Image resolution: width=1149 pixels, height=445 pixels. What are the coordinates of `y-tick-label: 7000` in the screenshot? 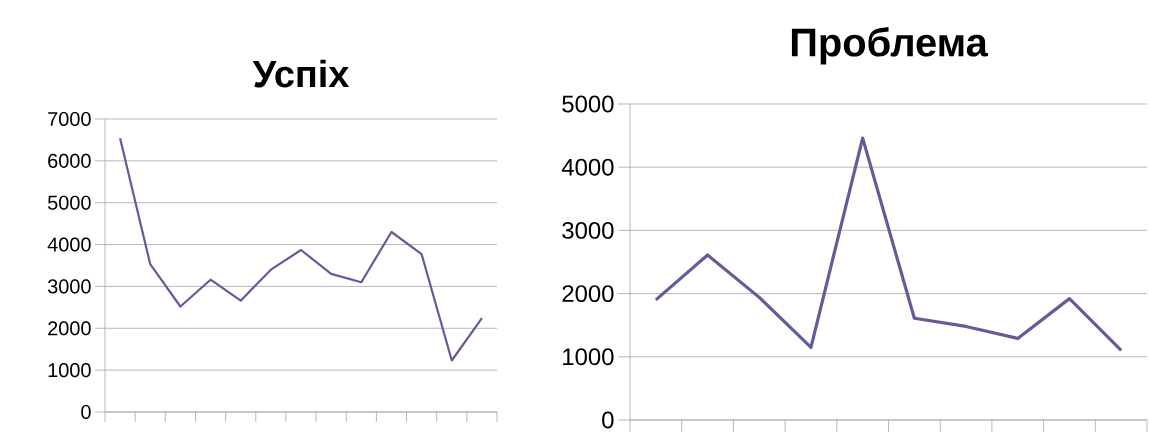 It's located at (69, 119).